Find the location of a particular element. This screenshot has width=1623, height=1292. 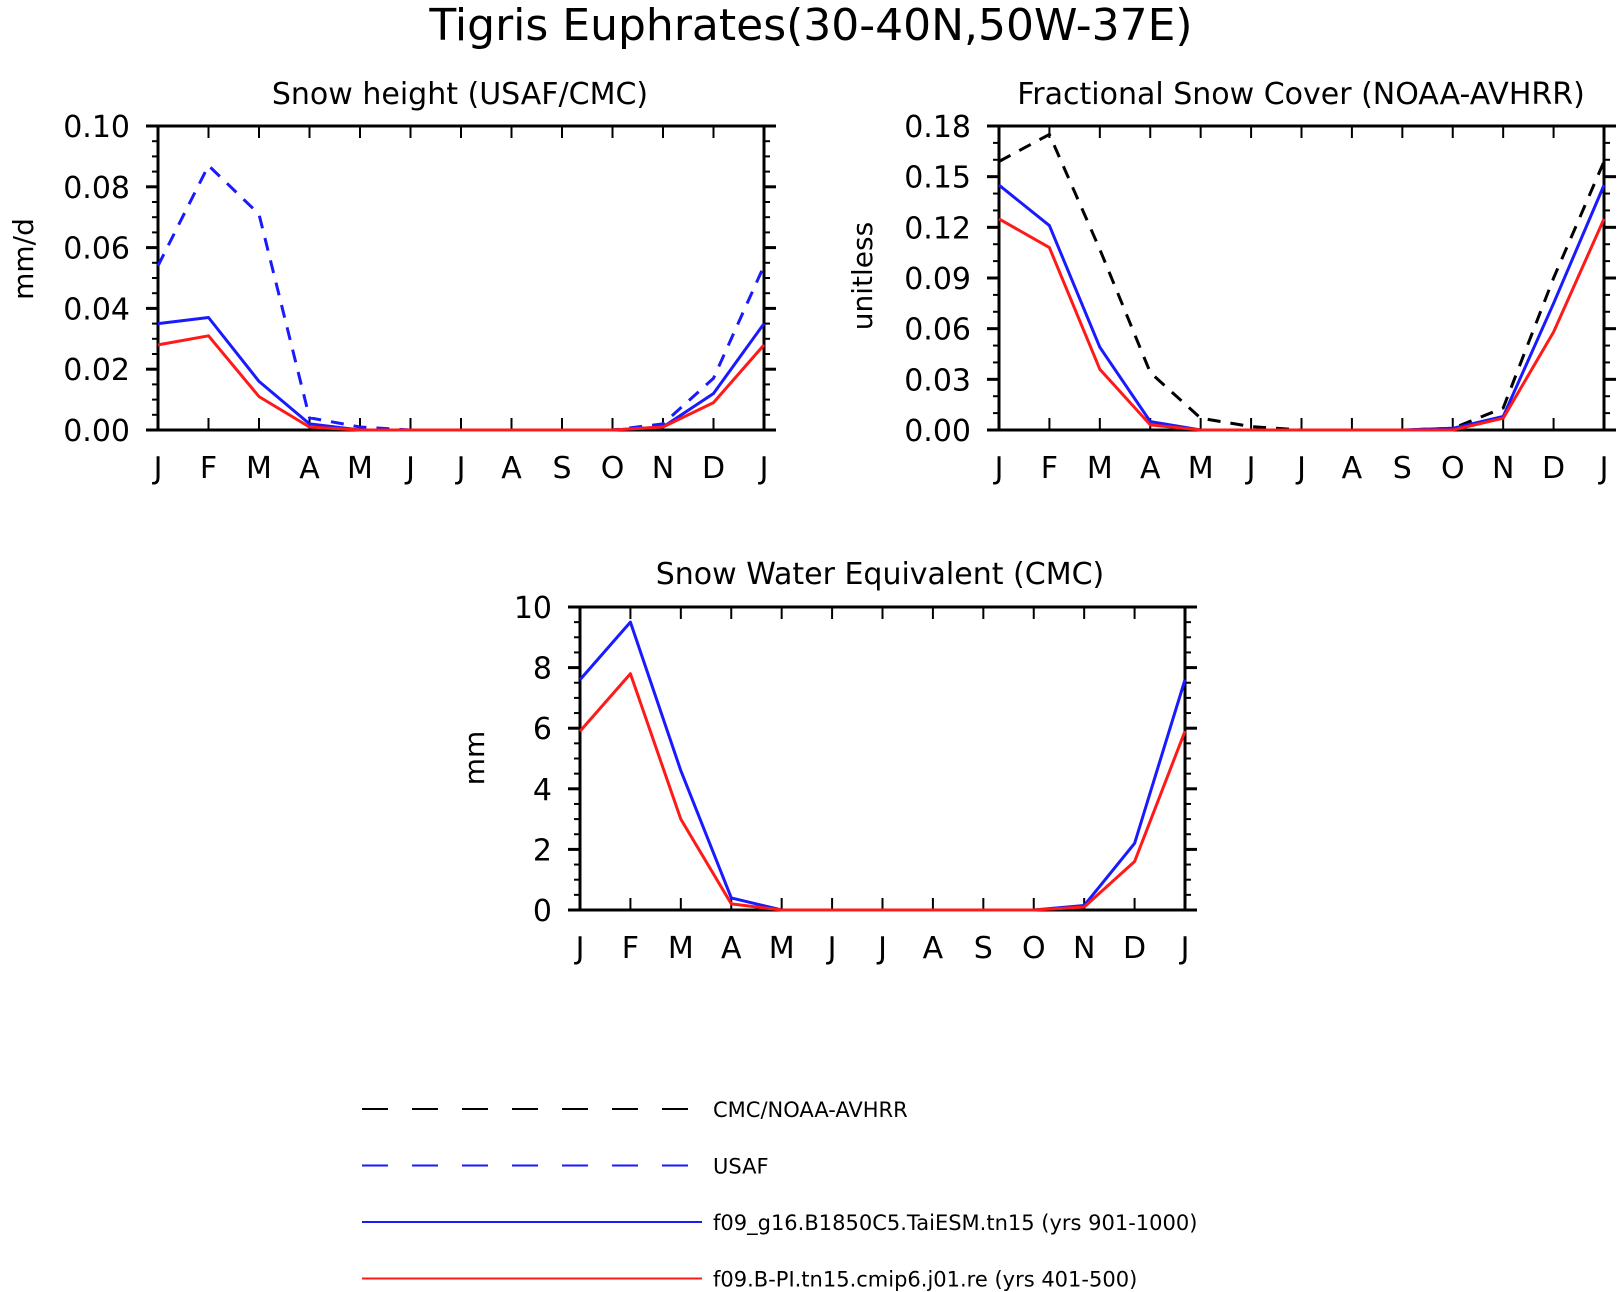

y-tick-label: 0.03 is located at coordinates (937, 380).